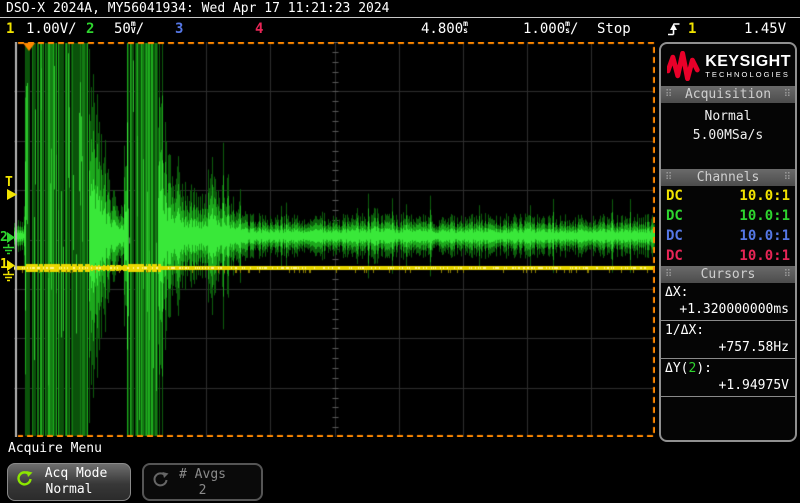  What do you see at coordinates (728, 387) in the screenshot?
I see `delta-y-value: +1.94975V` at bounding box center [728, 387].